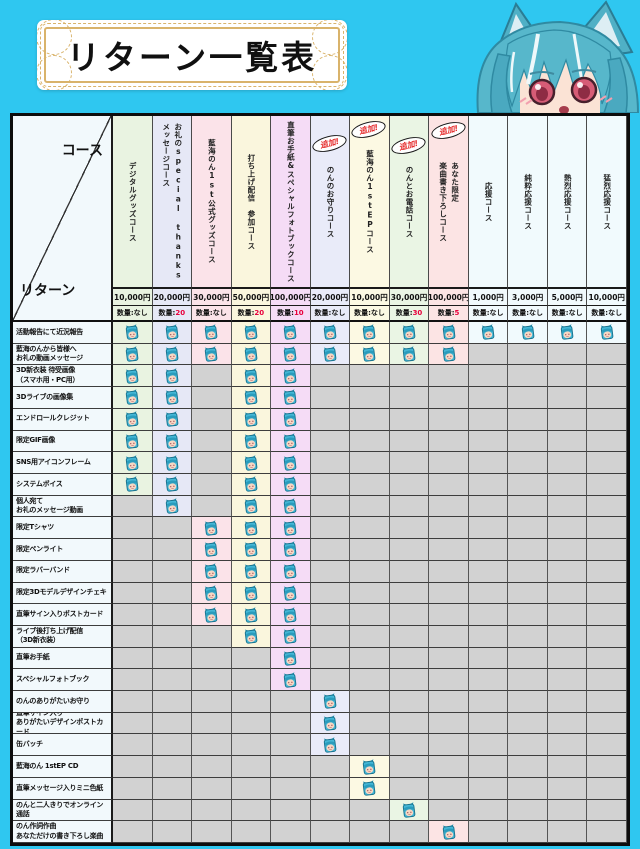 Image resolution: width=640 pixels, height=849 pixels. What do you see at coordinates (528, 202) in the screenshot?
I see `column-header: 純粋応援コース` at bounding box center [528, 202].